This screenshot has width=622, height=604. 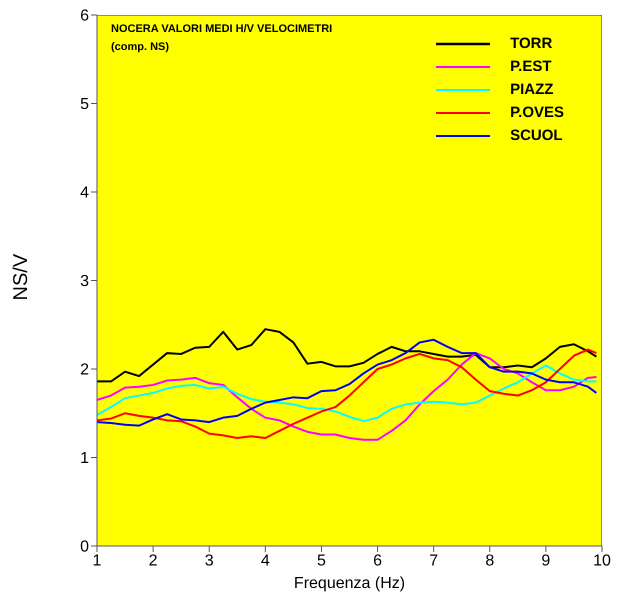 I want to click on x-tick-label: 5, so click(x=321, y=561).